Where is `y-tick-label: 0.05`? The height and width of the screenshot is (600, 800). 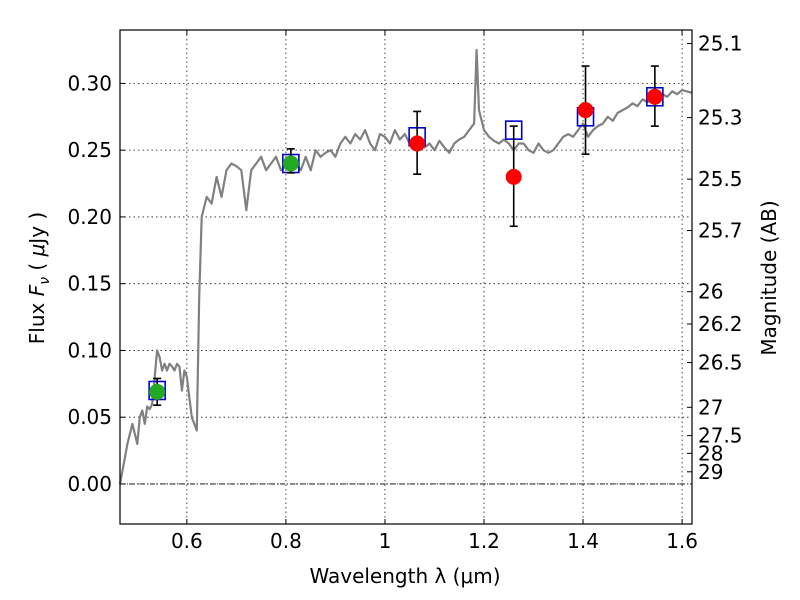
y-tick-label: 0.05 is located at coordinates (89, 417).